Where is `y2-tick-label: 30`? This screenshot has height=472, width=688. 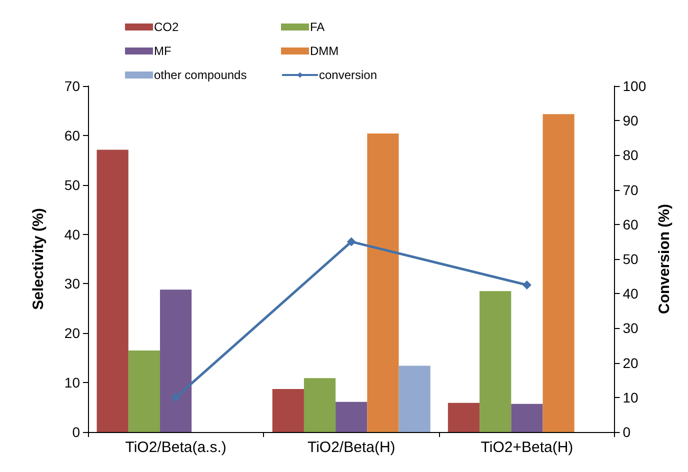 y2-tick-label: 30 is located at coordinates (630, 328).